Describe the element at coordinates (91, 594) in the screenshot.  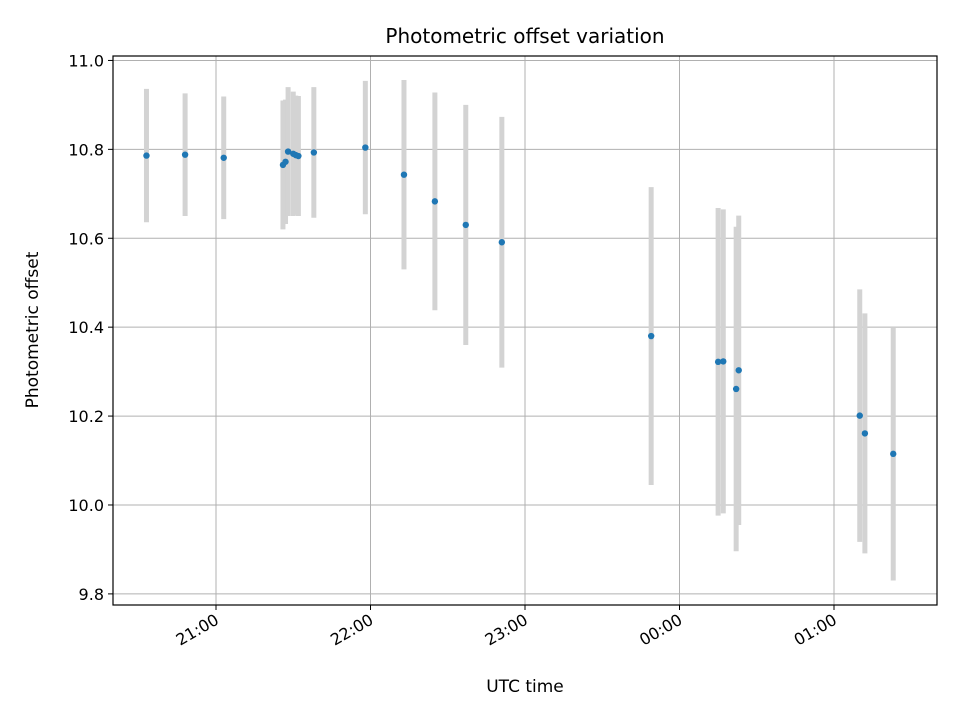
I see `y-tick-label: 9.8` at that location.